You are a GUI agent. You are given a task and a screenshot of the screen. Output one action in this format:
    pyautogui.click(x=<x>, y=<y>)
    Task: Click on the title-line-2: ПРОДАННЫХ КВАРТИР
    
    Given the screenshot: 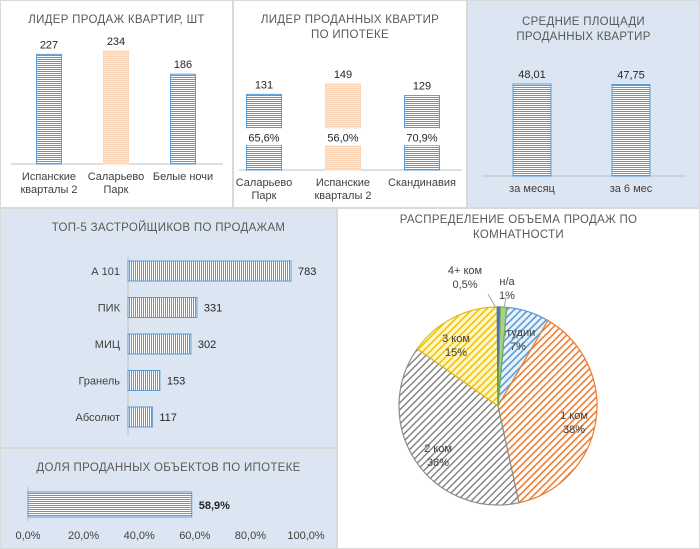 What is the action you would take?
    pyautogui.click(x=583, y=37)
    